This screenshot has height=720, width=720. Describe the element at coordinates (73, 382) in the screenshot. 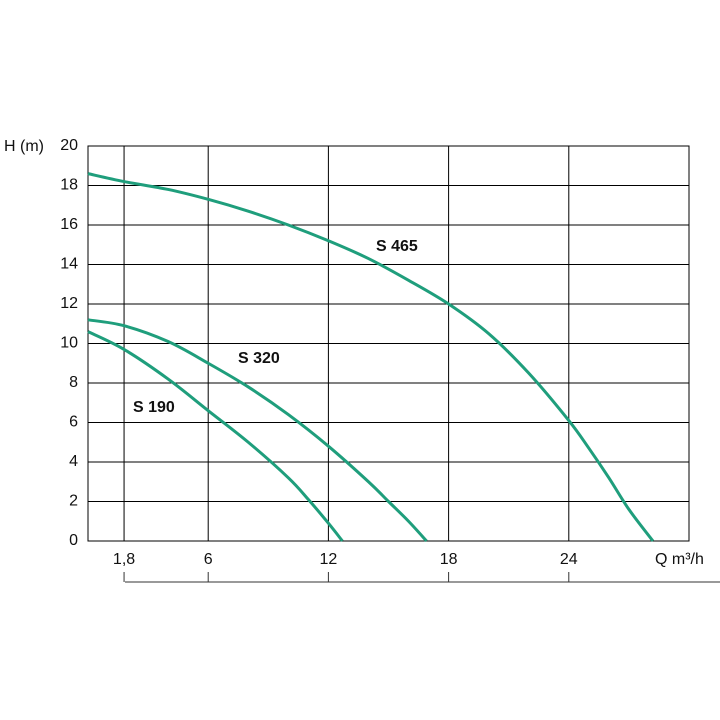

I see `y-tick-label: 8` at that location.